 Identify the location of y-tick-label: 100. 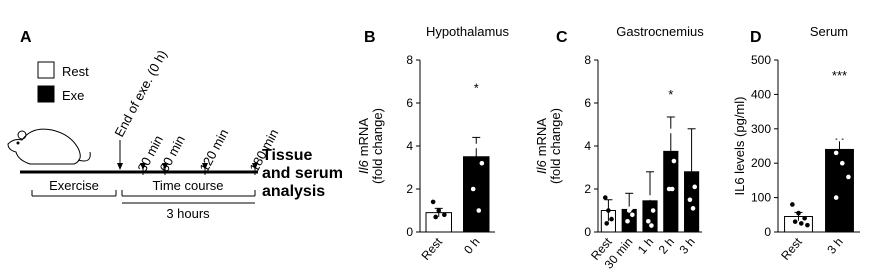
(761, 198).